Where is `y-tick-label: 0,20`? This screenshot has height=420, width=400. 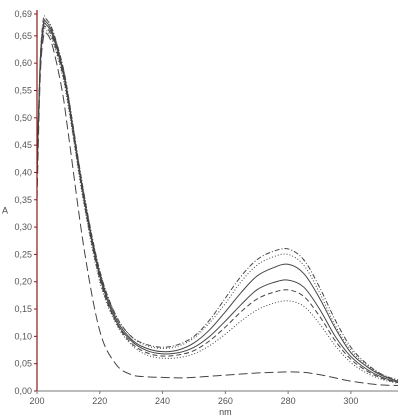 y-tick-label: 0,20 is located at coordinates (23, 282).